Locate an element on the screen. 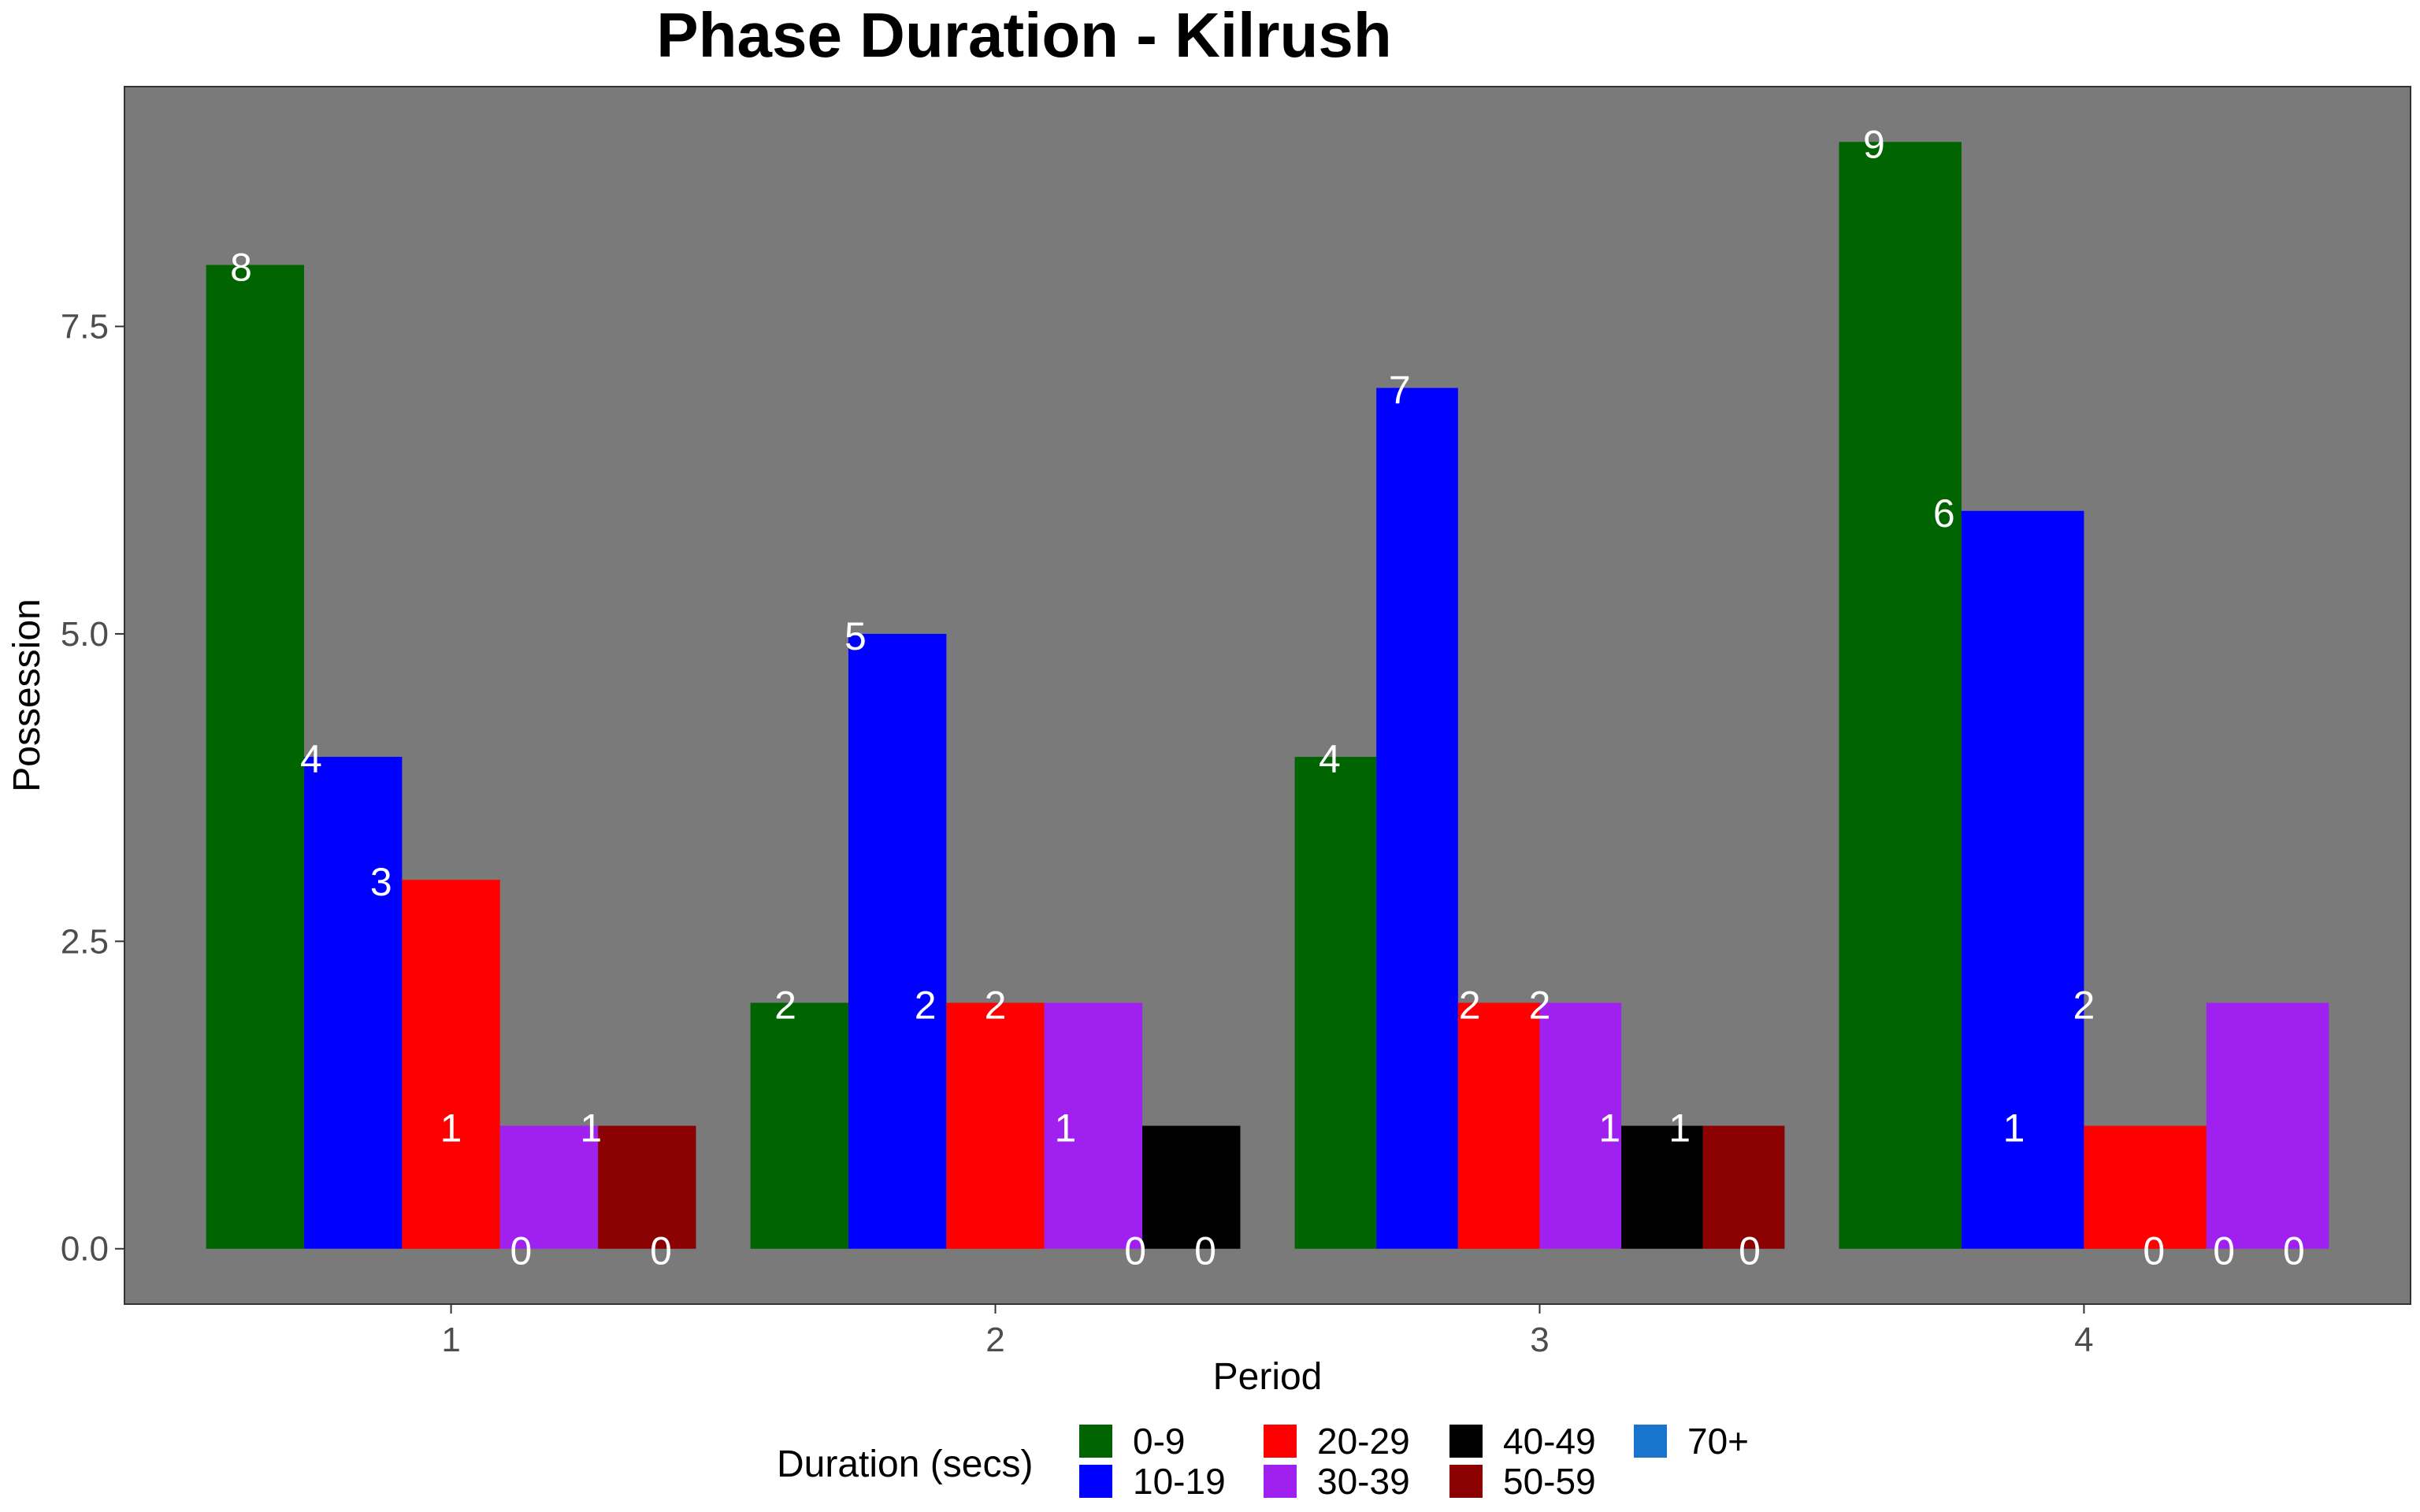  legend-label-50-59: 50-59 is located at coordinates (1549, 1481).